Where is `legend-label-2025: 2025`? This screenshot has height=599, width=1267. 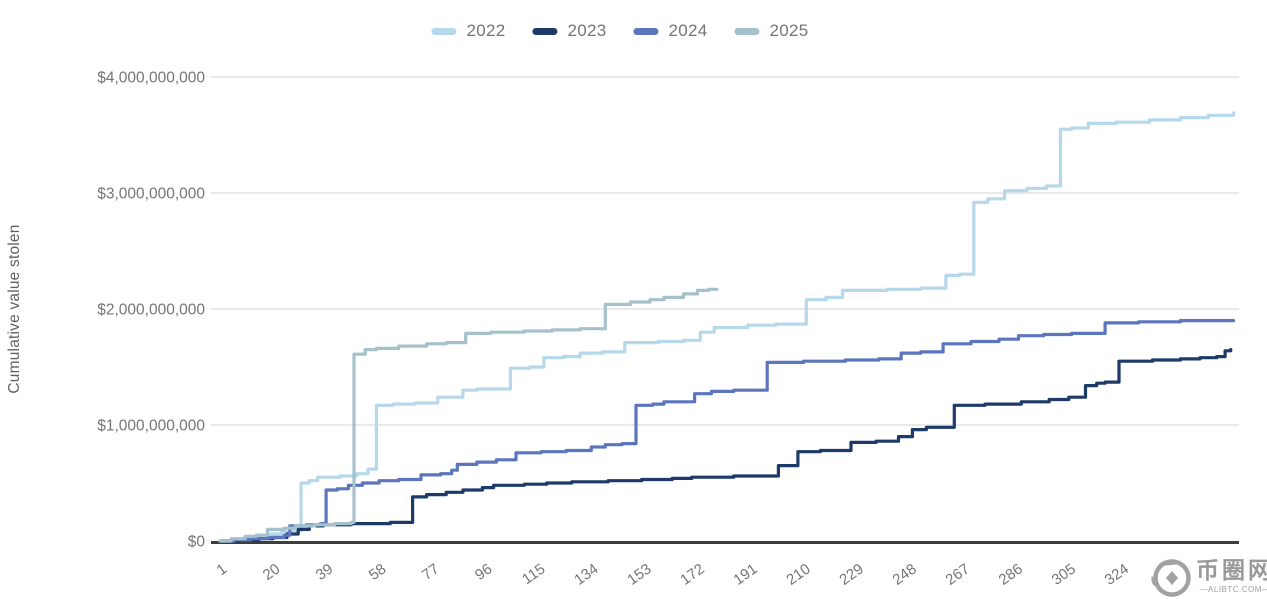 legend-label-2025: 2025 is located at coordinates (789, 30).